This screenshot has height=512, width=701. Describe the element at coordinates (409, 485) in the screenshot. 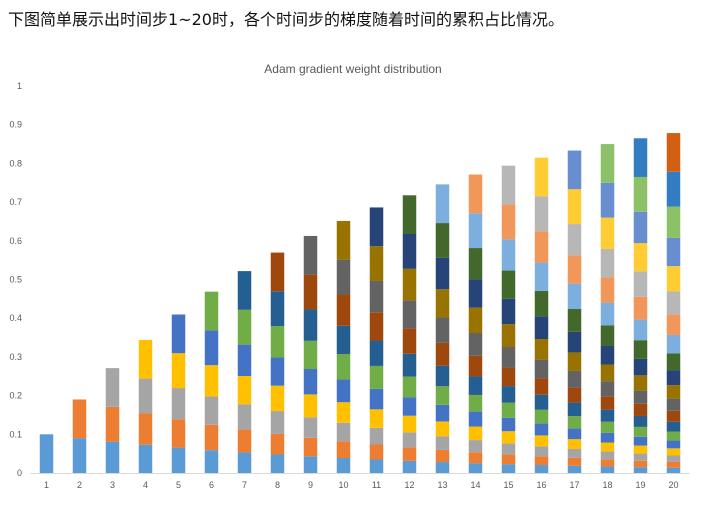

I see `x-tick-label: 12` at that location.